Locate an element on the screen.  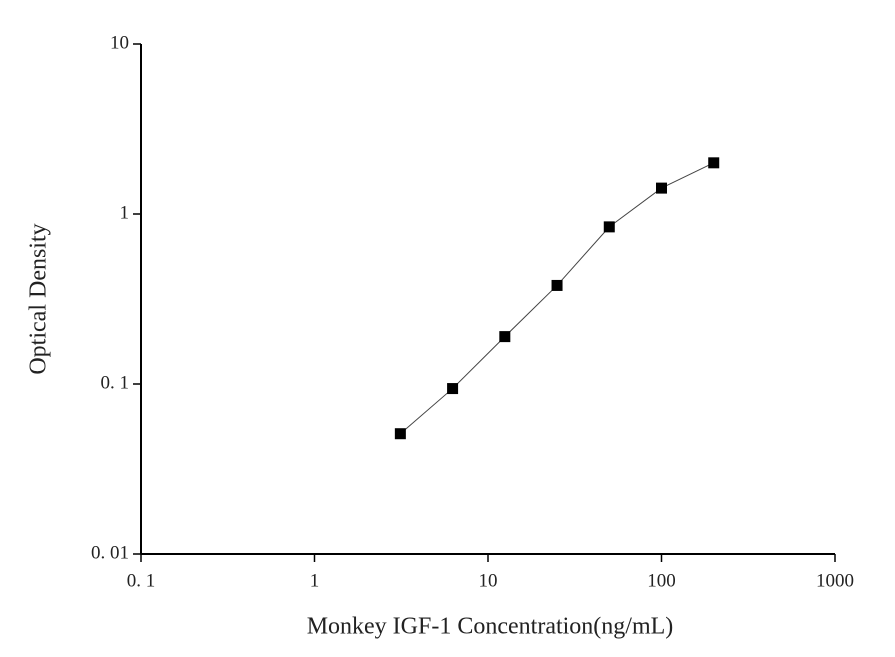
x-tick-label: 1 is located at coordinates (315, 580).